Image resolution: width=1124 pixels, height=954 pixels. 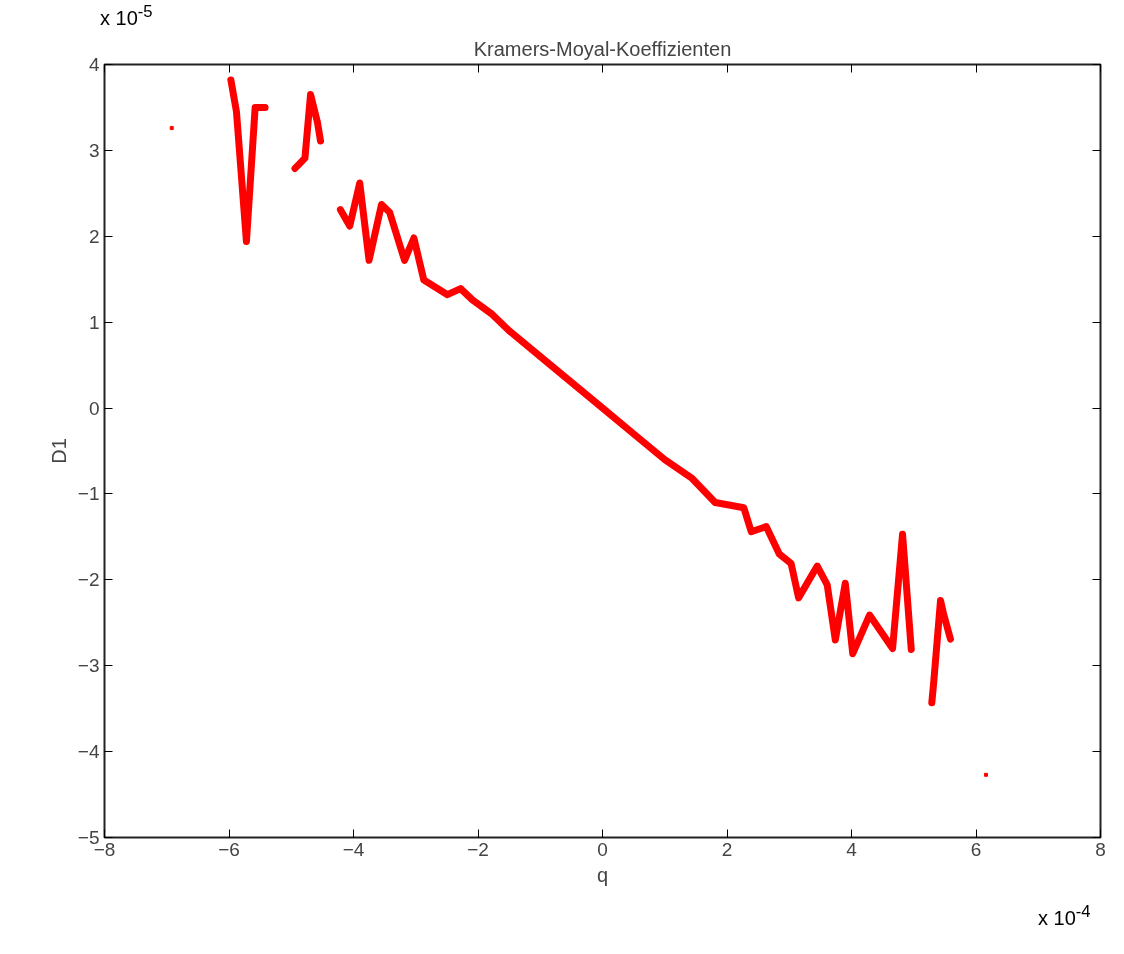 What do you see at coordinates (229, 849) in the screenshot?
I see `x-tick-label: −6` at bounding box center [229, 849].